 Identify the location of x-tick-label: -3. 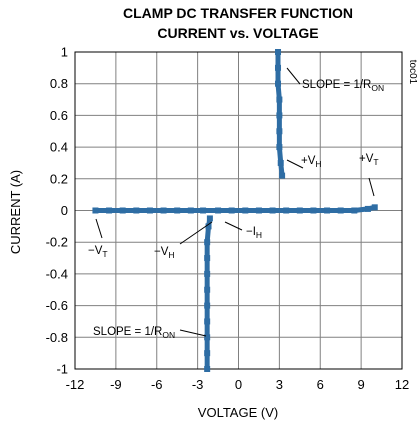
(198, 384).